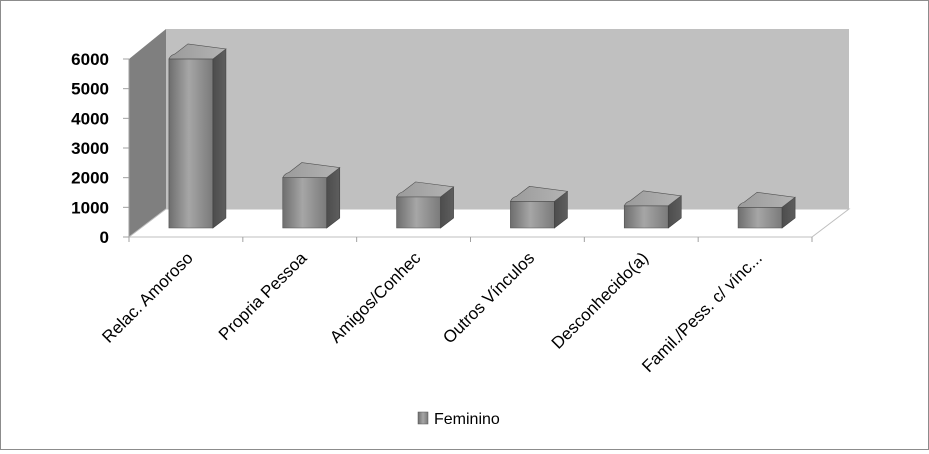  Describe the element at coordinates (90, 118) in the screenshot. I see `y-tick-label: 4000` at that location.